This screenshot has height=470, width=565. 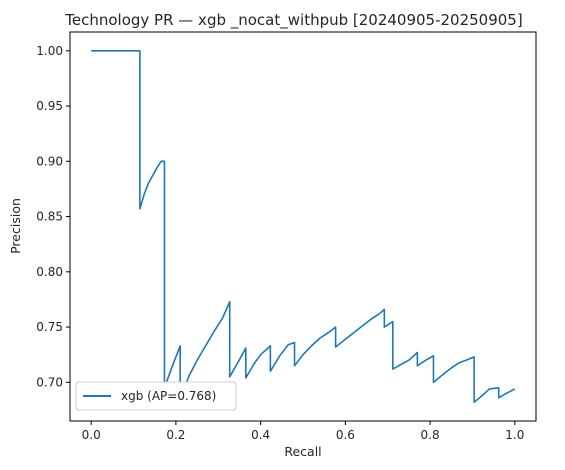 What do you see at coordinates (514, 435) in the screenshot?
I see `x-tick-label: 1.0` at bounding box center [514, 435].